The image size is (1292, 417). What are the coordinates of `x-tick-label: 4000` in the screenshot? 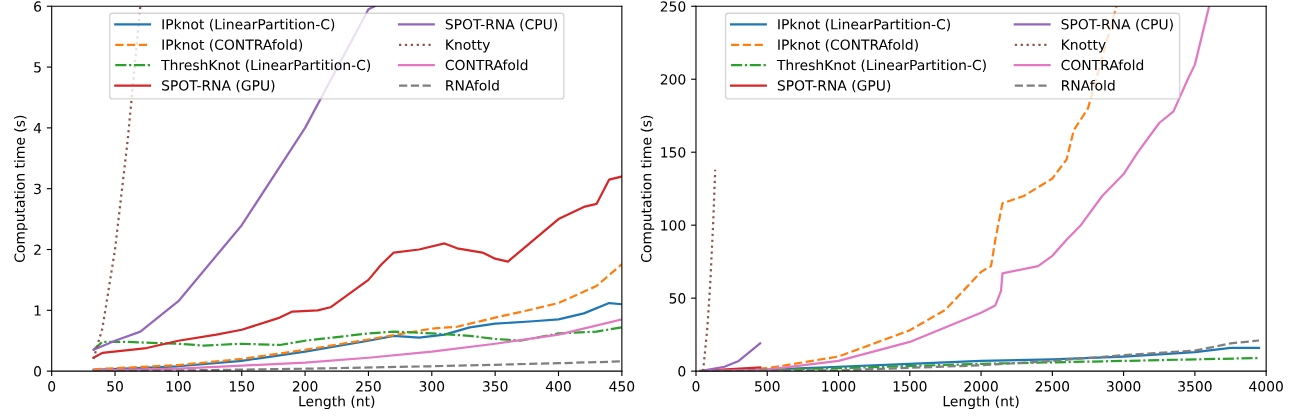 It's located at (1266, 386).